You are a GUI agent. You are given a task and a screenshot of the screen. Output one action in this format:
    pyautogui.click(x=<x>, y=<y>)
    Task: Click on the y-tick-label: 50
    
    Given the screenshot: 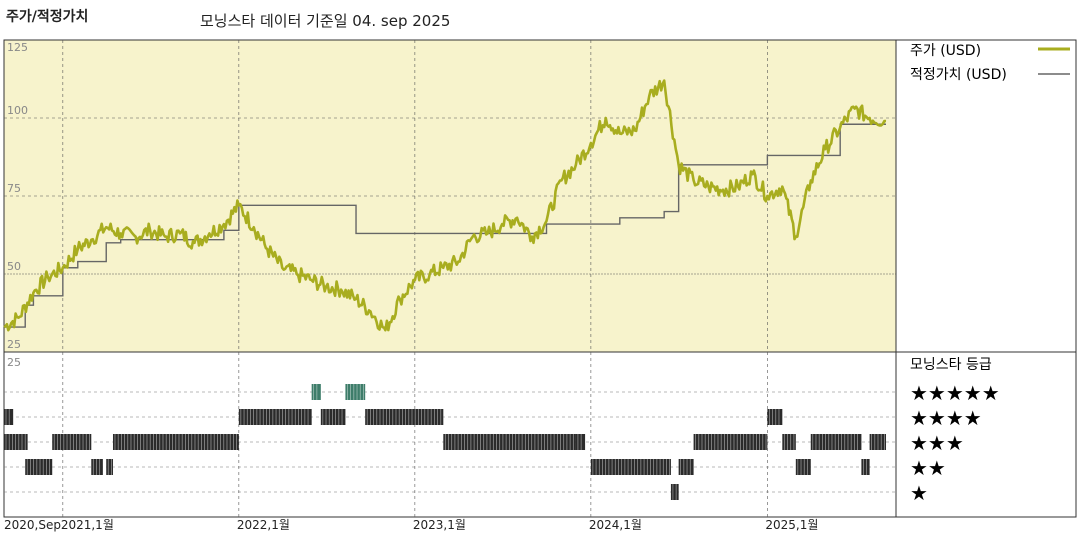 What is the action you would take?
    pyautogui.click(x=14, y=266)
    